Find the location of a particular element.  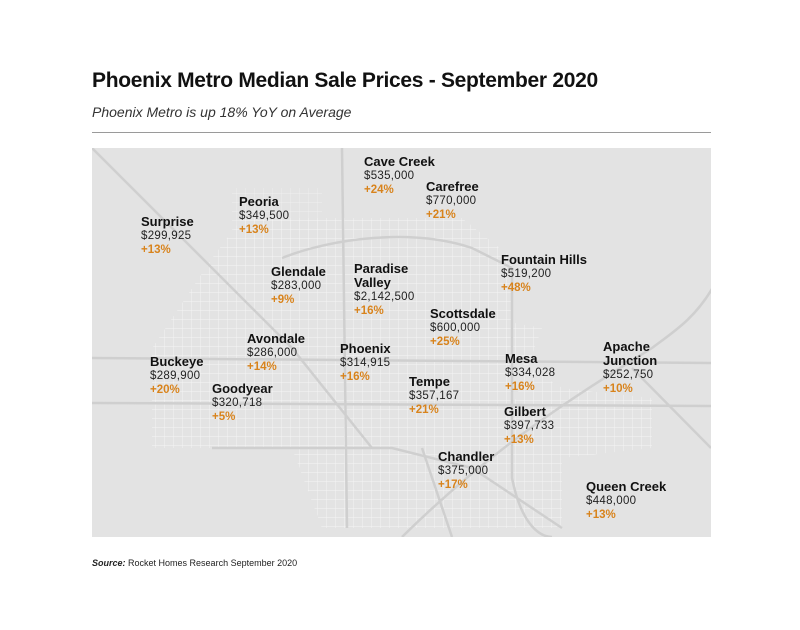

city-name: Phoenix is located at coordinates (365, 348).